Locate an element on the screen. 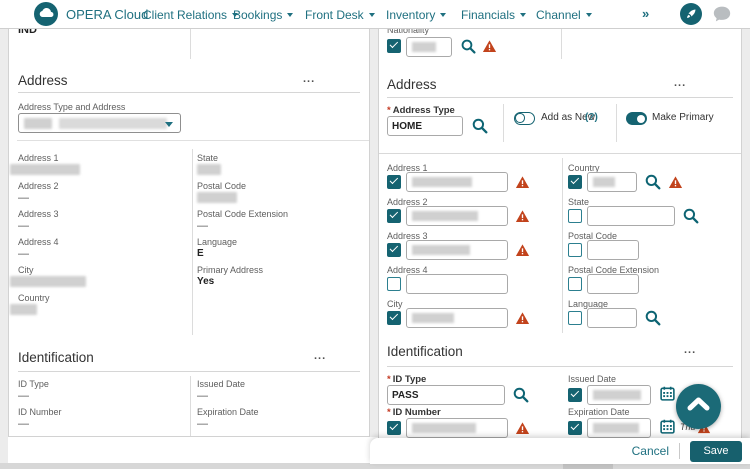  rocket-icon is located at coordinates (691, 14).